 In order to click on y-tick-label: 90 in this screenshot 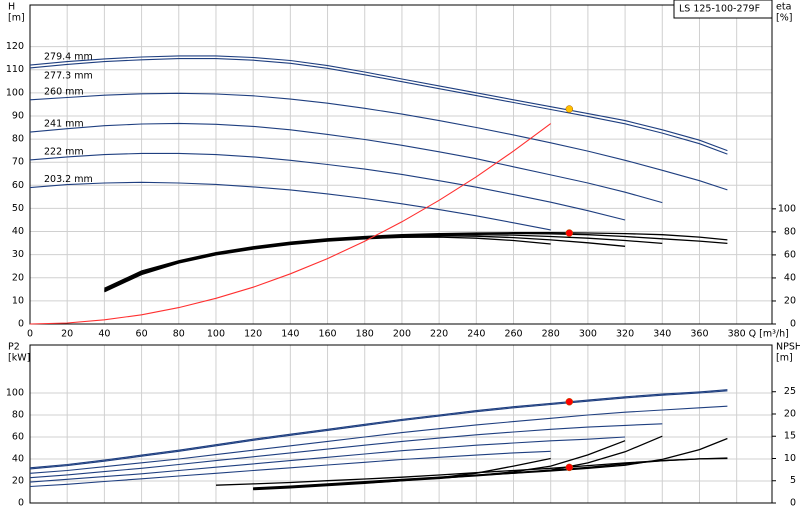, I will do `click(18, 115)`.